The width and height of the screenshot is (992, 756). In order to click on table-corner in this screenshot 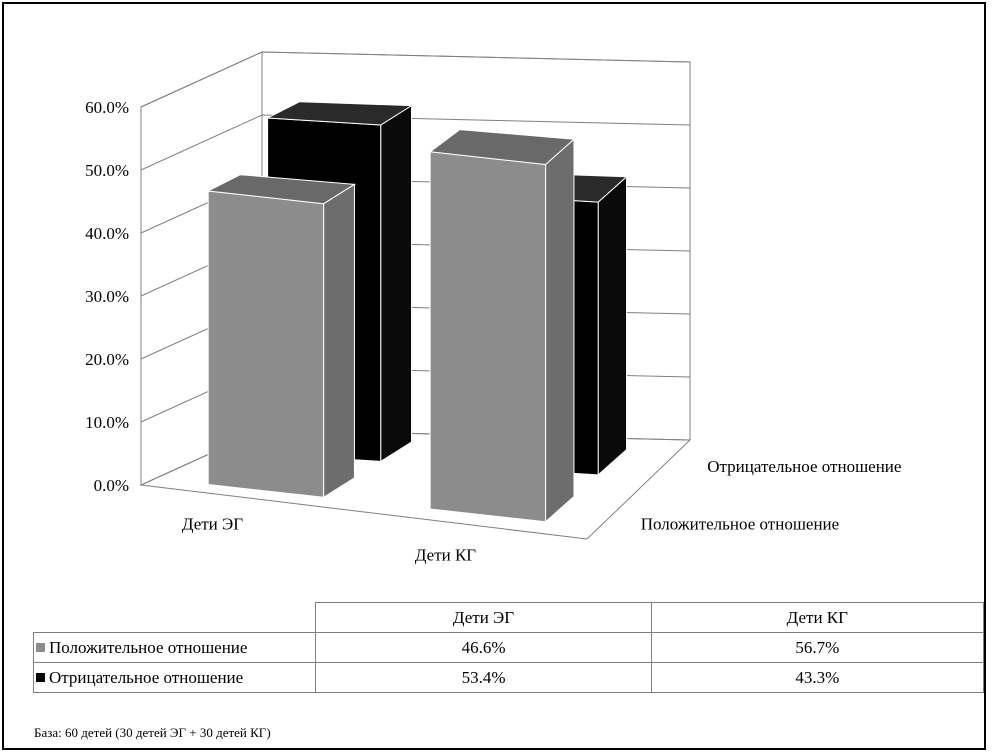, I will do `click(175, 617)`.